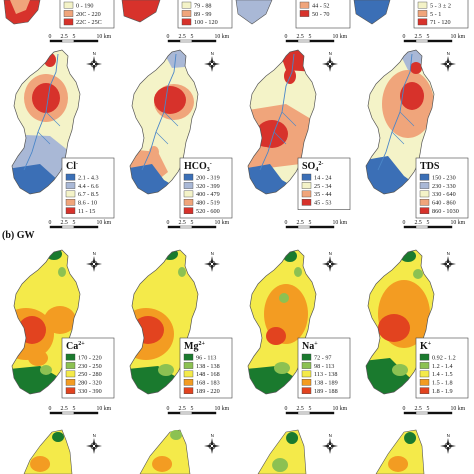  Describe the element at coordinates (212, 443) in the screenshot. I see `bottom-north-arrow-2: N` at that location.